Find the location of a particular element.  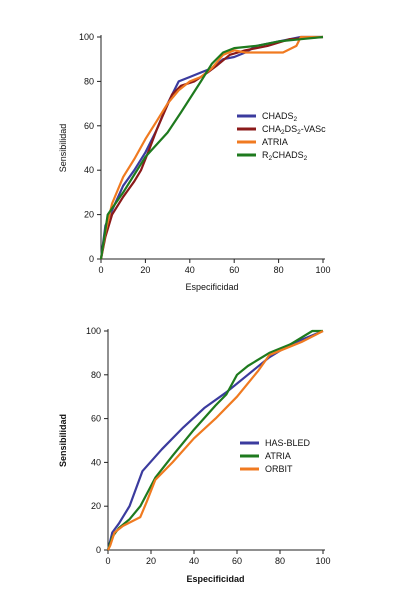

legend: HAS-BLED ATRIA ORBIT is located at coordinates (275, 456).